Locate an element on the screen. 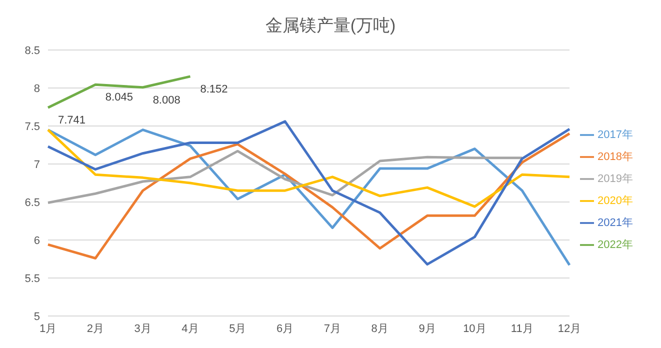  y-tick-label: 6.5 is located at coordinates (32, 202).